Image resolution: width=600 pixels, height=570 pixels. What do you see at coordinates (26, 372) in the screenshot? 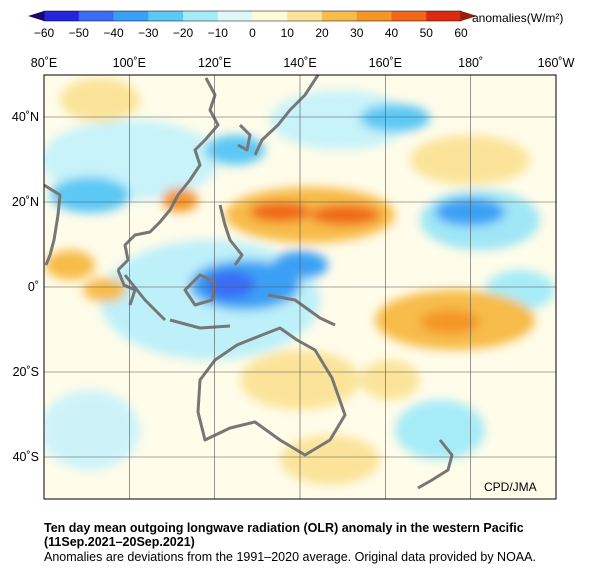
I see `latitude-label: 20˚S` at bounding box center [26, 372].